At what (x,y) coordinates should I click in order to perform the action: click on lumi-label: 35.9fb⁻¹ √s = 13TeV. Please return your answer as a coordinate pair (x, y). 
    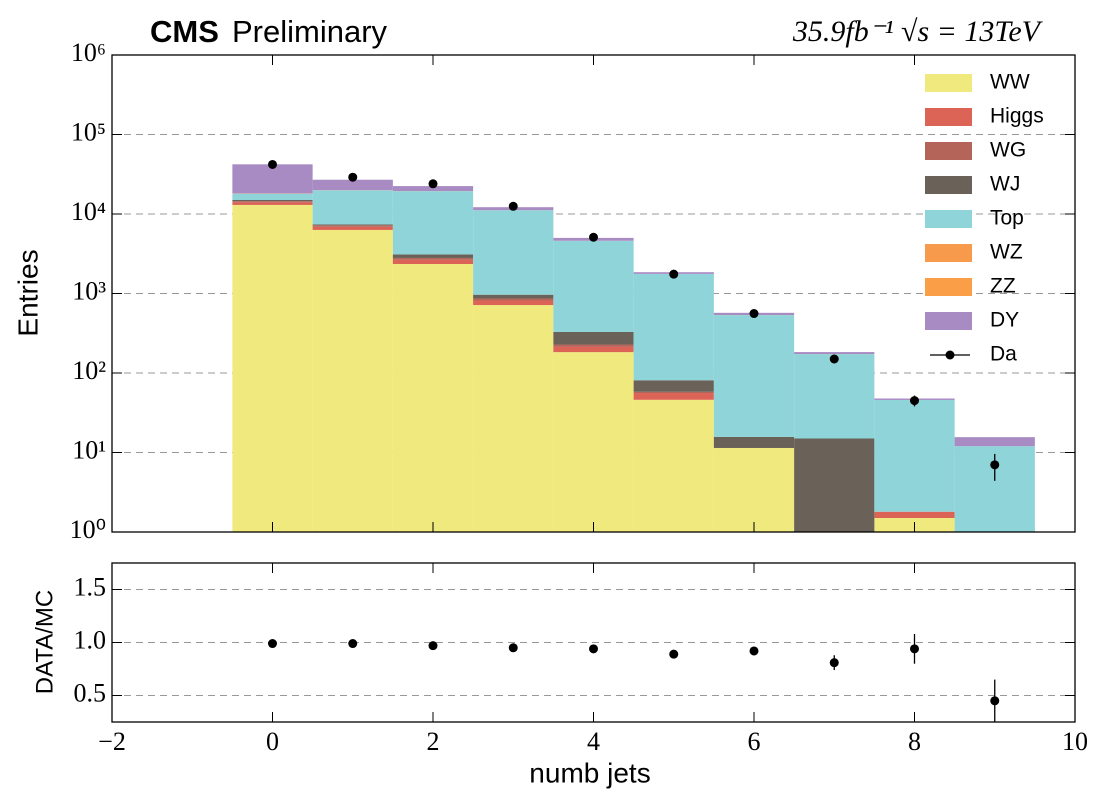
    Looking at the image, I should click on (918, 31).